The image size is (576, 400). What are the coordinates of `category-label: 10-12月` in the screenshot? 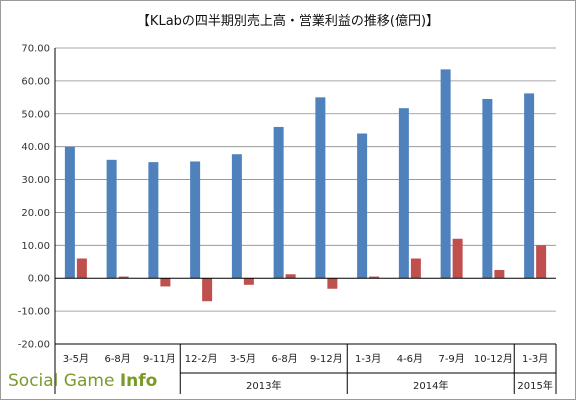 It's located at (493, 359).